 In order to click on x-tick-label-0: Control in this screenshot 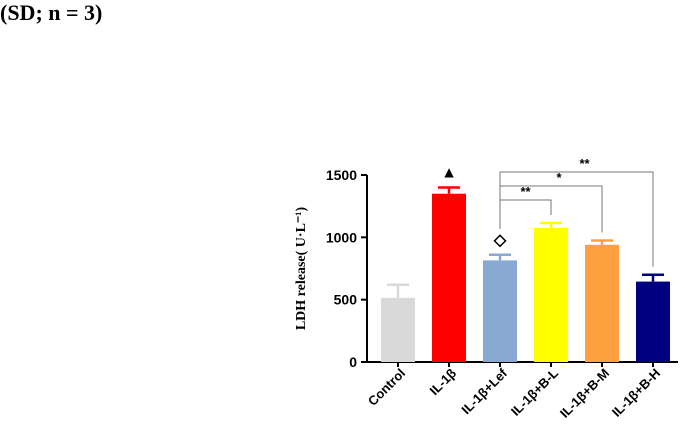, I will do `click(386, 387)`.